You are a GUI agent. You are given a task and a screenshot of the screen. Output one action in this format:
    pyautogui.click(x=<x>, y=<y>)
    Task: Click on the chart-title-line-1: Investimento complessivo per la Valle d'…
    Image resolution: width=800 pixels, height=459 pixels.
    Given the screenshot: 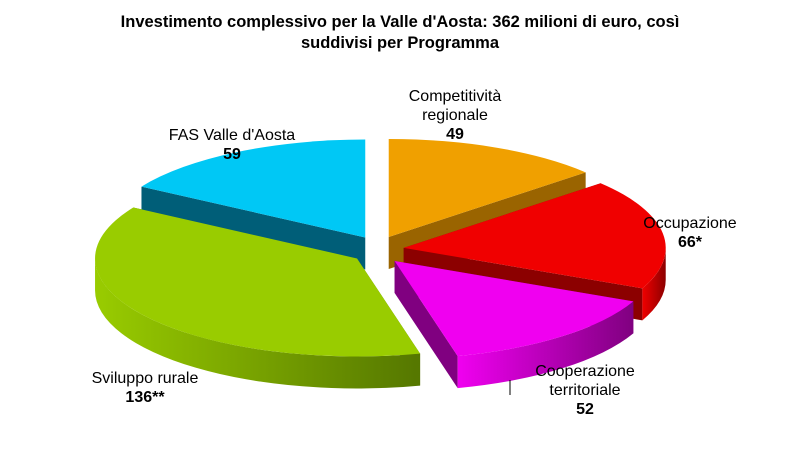 What is the action you would take?
    pyautogui.click(x=400, y=22)
    